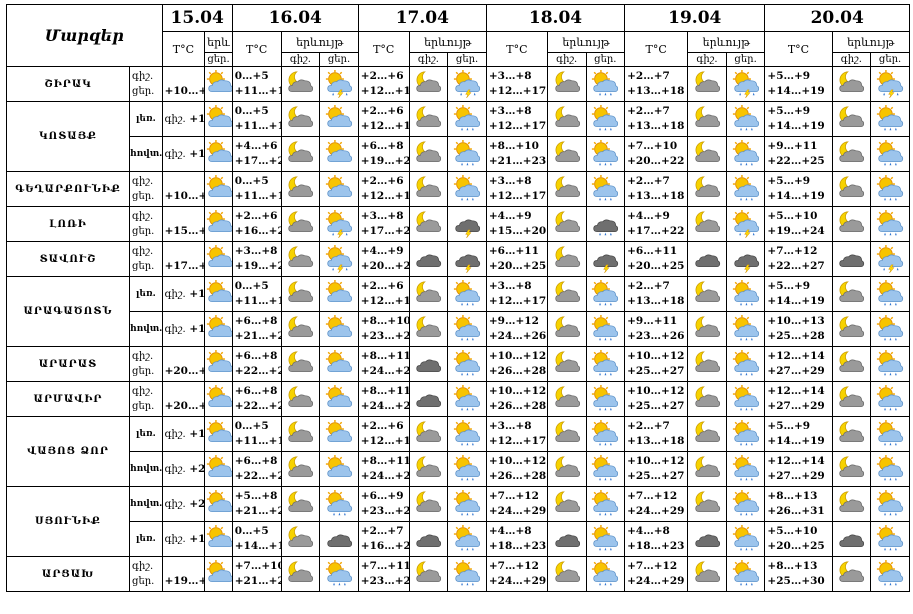 The image size is (913, 614). Describe the element at coordinates (183, 84) in the screenshot. I see `temp-cell: +10…+15` at that location.